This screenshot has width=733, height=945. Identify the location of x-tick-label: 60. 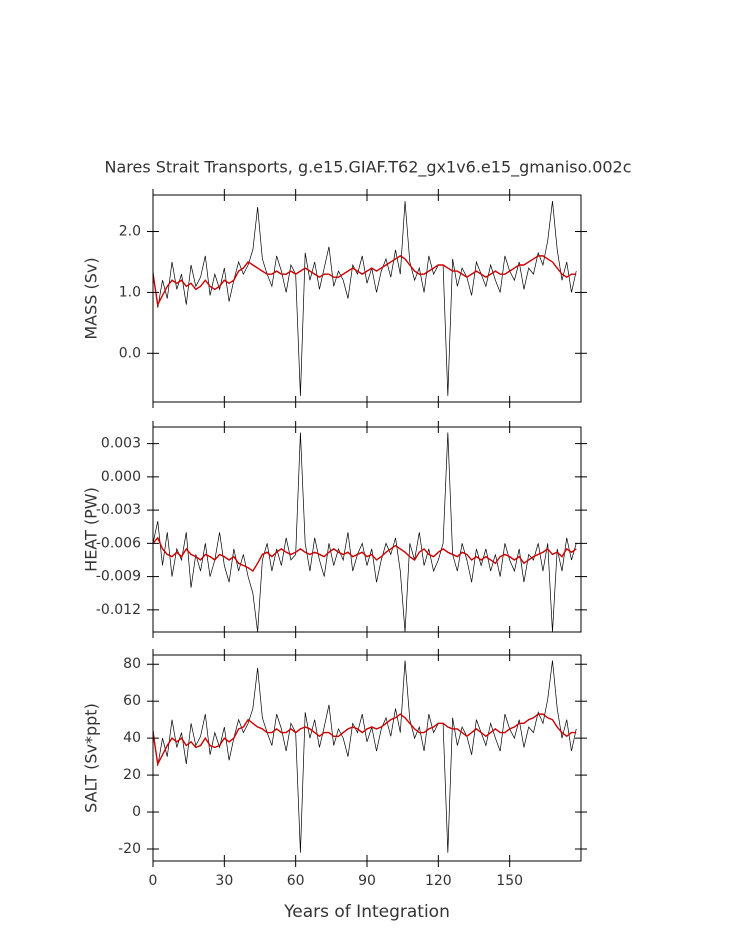
(296, 881).